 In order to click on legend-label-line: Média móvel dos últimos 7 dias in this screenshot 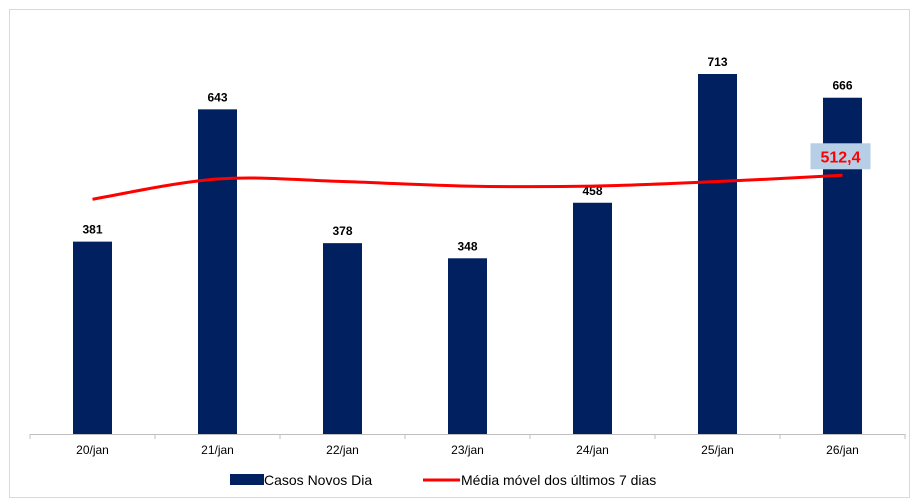, I will do `click(558, 480)`.